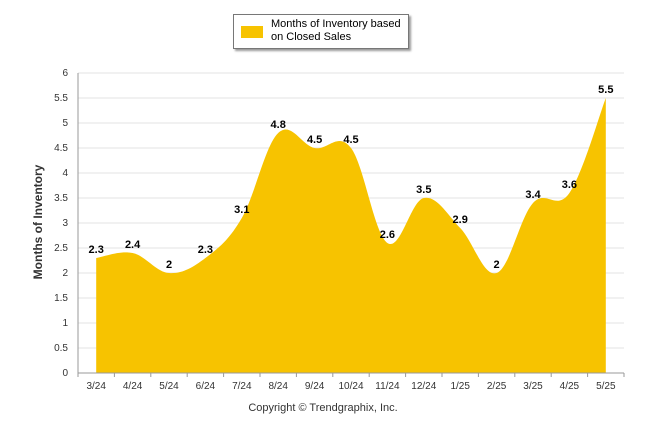  What do you see at coordinates (278, 125) in the screenshot?
I see `data-label: 4.8` at bounding box center [278, 125].